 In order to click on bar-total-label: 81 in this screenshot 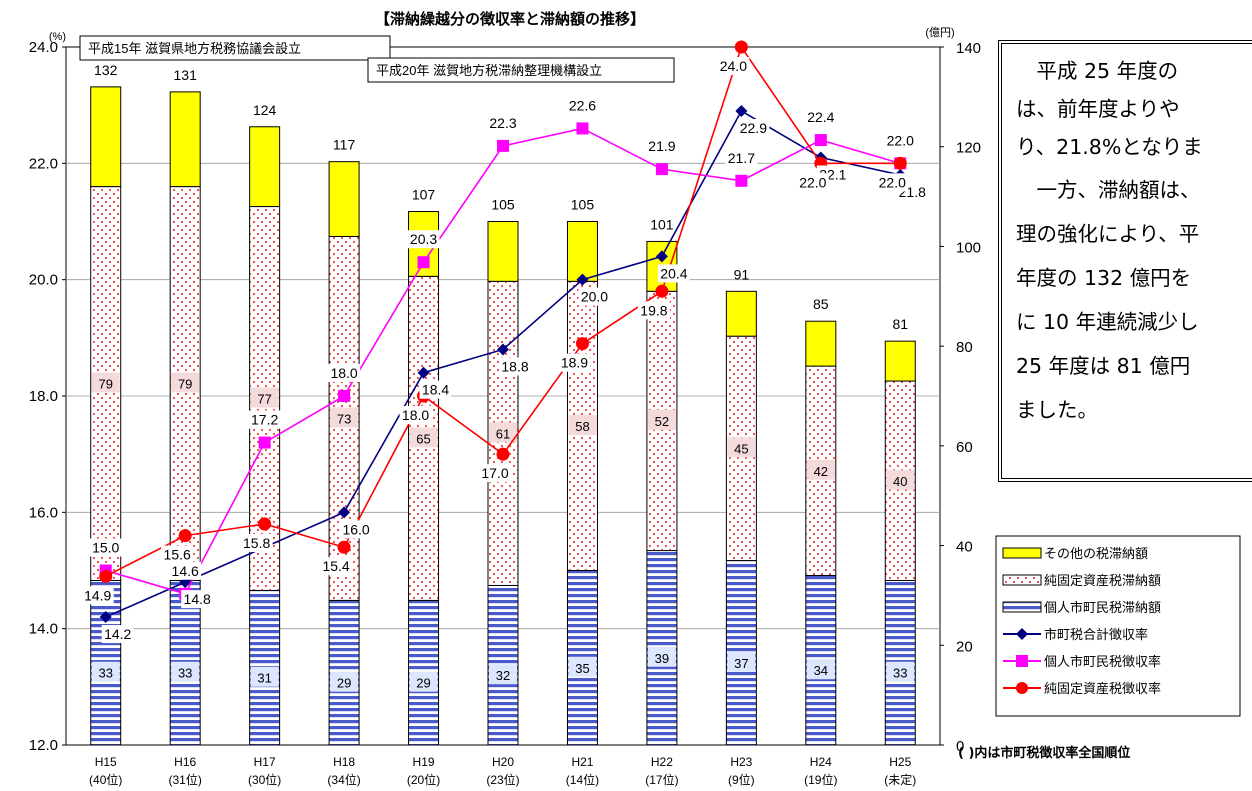, I will do `click(900, 324)`.